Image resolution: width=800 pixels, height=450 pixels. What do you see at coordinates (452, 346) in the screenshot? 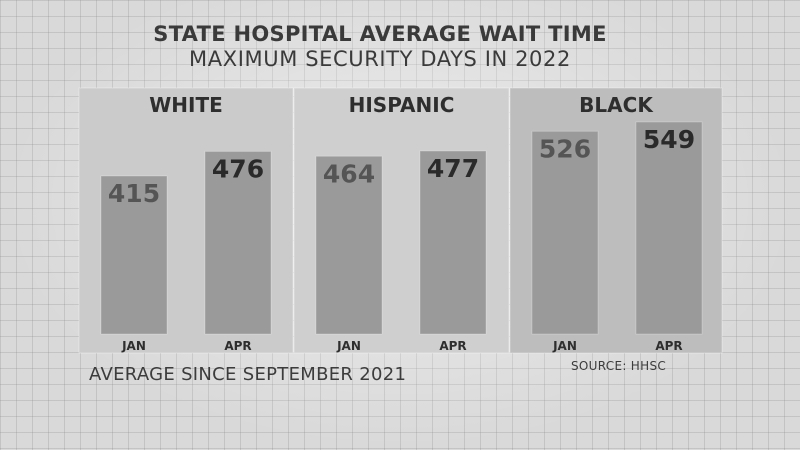
I see `category-label-hispanic-apr: APR` at bounding box center [452, 346].